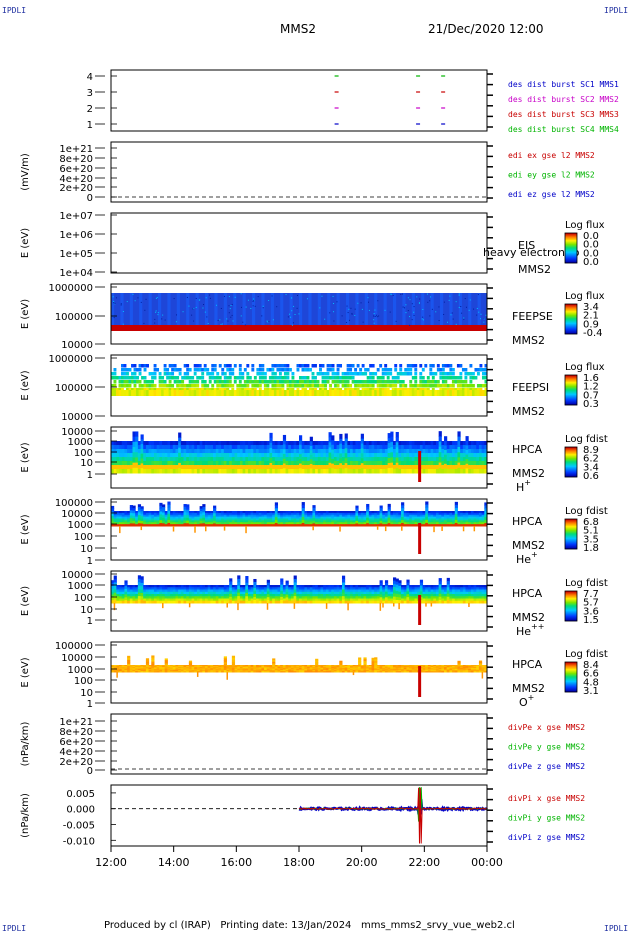  Describe the element at coordinates (586, 511) in the screenshot. I see `panel-hpca_he-colorbar-title: Log fdist` at that location.